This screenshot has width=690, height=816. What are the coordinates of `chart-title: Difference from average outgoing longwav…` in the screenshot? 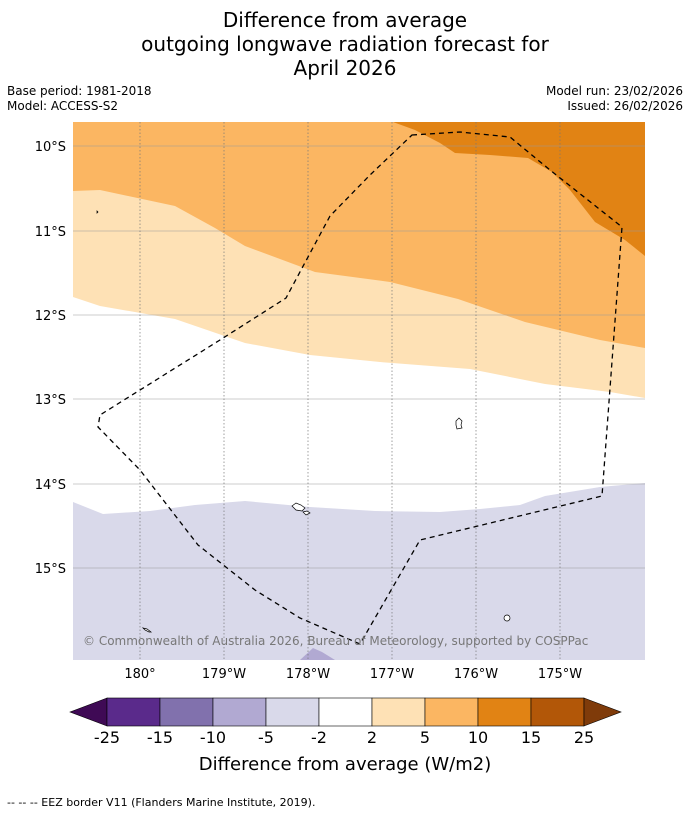 It's located at (345, 44).